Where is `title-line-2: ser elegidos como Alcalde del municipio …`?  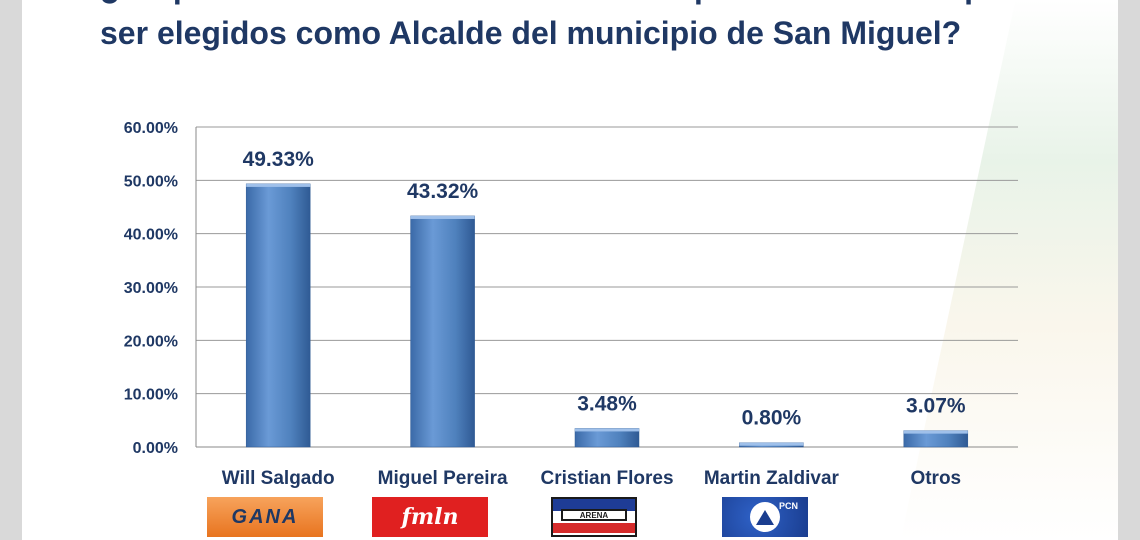
title-line-2: ser elegidos como Alcalde del municipio … is located at coordinates (531, 33).